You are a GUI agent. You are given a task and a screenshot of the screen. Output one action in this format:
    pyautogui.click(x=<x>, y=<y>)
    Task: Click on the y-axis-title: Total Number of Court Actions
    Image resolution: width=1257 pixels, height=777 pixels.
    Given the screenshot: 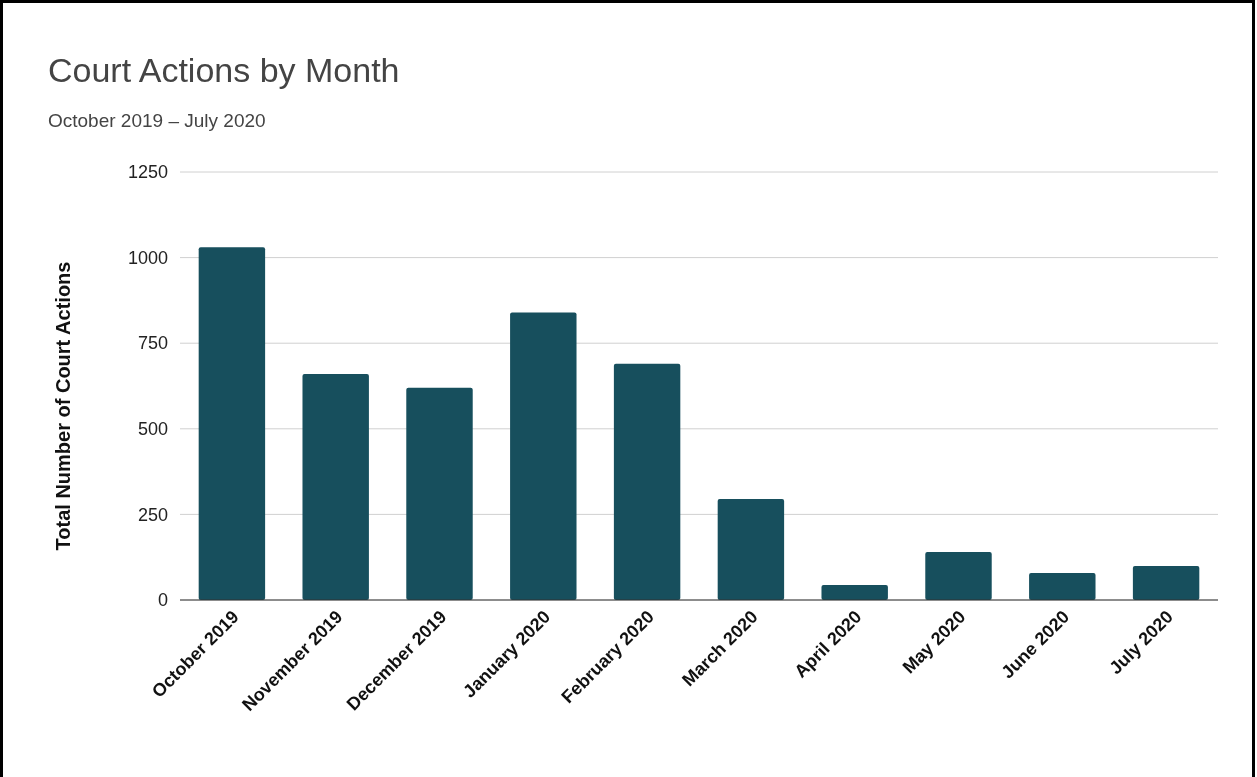 What is the action you would take?
    pyautogui.click(x=63, y=406)
    